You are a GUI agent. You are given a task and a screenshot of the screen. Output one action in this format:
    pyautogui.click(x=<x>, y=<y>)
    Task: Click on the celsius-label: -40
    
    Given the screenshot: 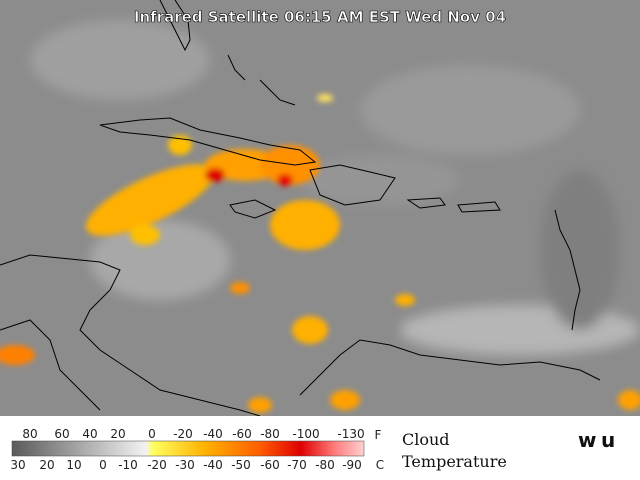 What is the action you would take?
    pyautogui.click(x=213, y=465)
    